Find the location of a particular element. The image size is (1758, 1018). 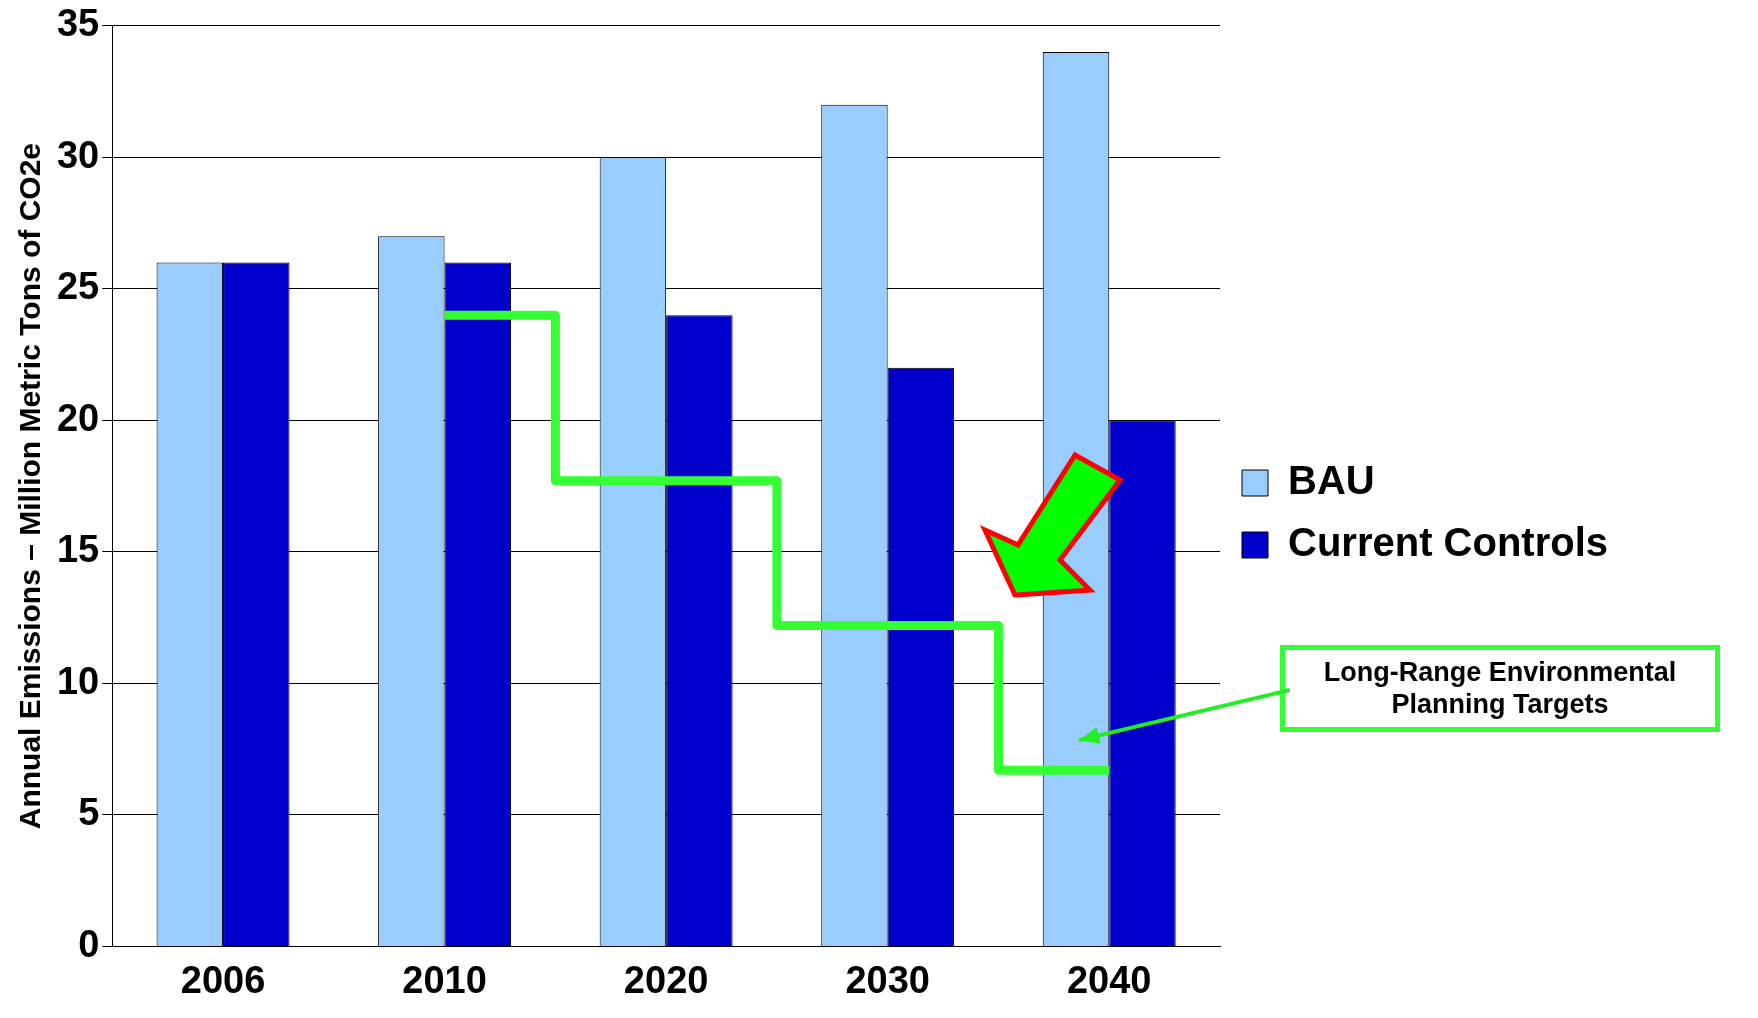

y-tick-label: 10 is located at coordinates (78, 680).